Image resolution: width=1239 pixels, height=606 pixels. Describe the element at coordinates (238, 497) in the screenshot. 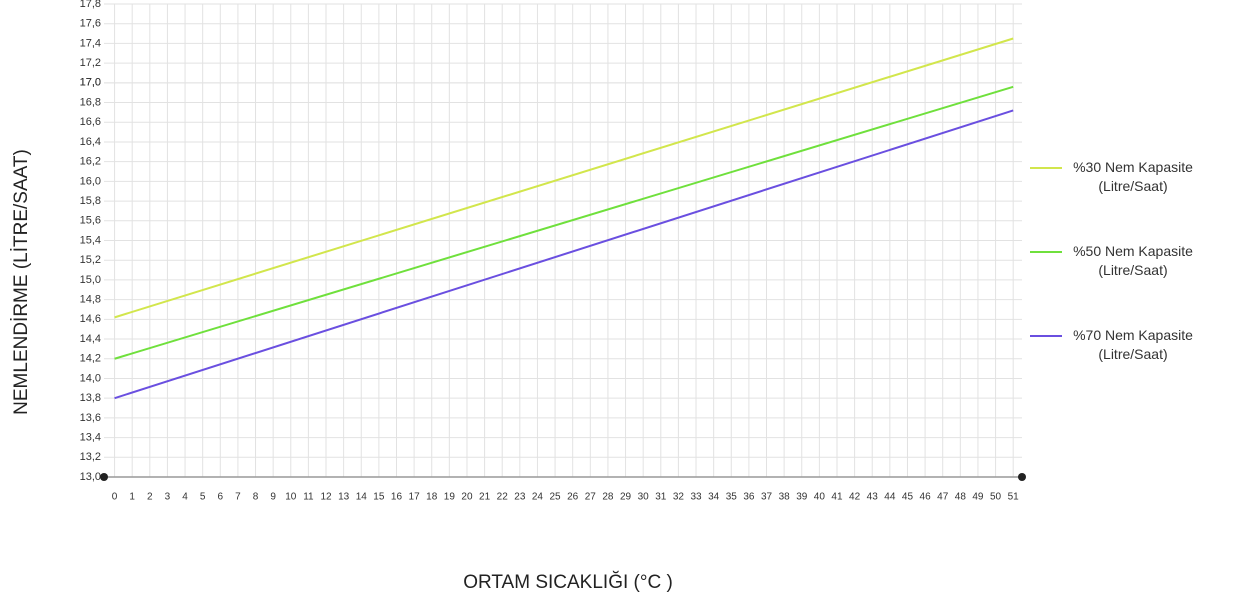

I see `x-tick-label: 7` at that location.